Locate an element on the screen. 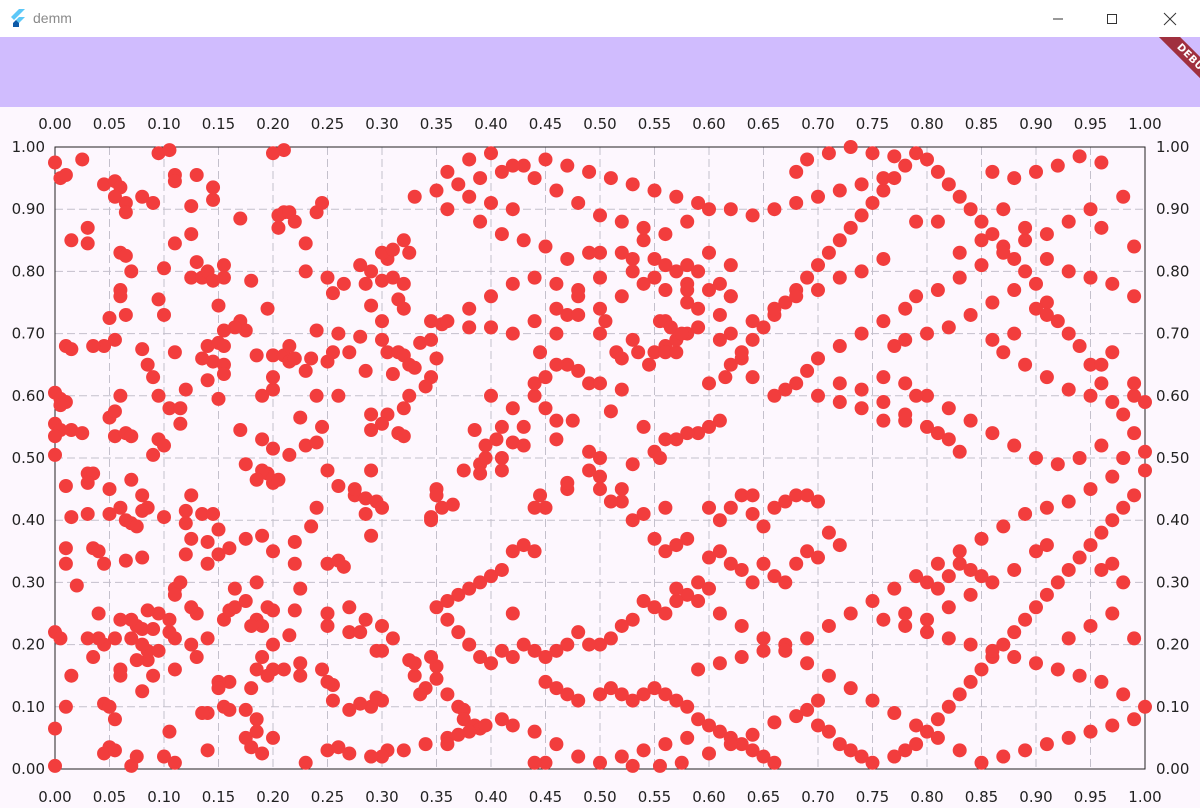 This screenshot has height=808, width=1200. maximize-button is located at coordinates (1112, 18).